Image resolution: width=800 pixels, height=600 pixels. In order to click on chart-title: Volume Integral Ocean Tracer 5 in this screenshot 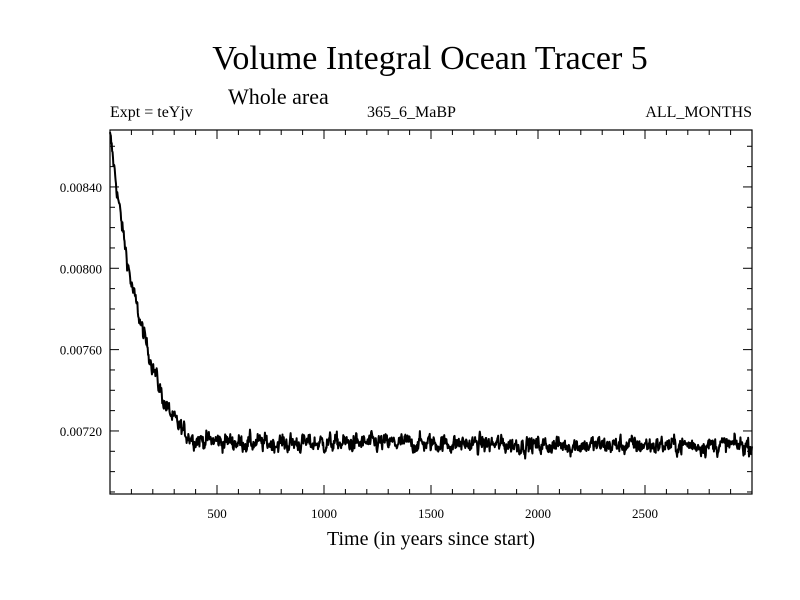, I will do `click(430, 58)`.